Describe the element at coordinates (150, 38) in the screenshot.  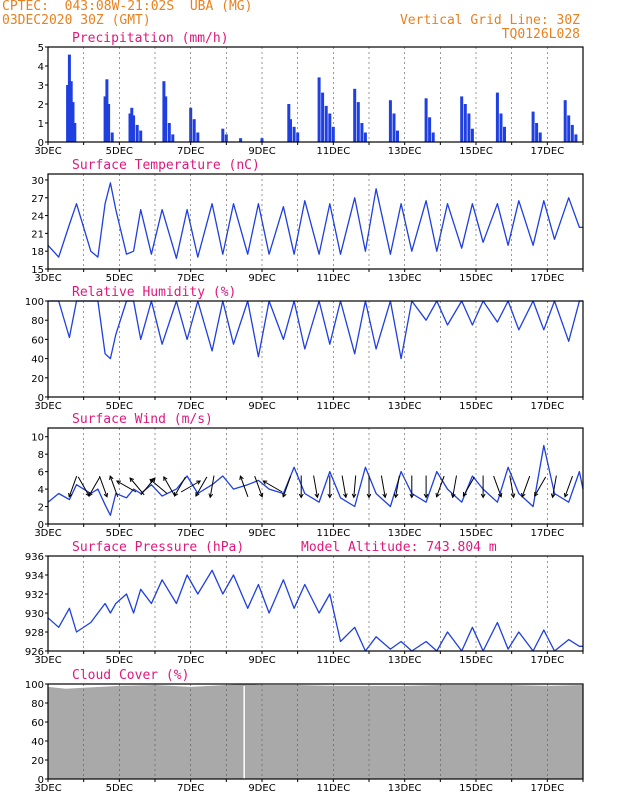
I see `panel-title: Precipitation (mm/h)` at that location.